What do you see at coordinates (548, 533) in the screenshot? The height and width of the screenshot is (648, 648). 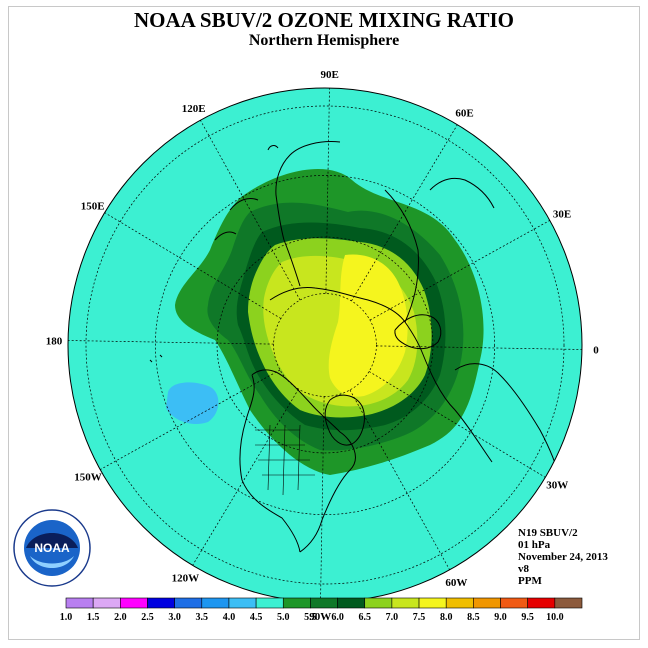 I see `info-satellite: N19 SBUV/2` at bounding box center [548, 533].